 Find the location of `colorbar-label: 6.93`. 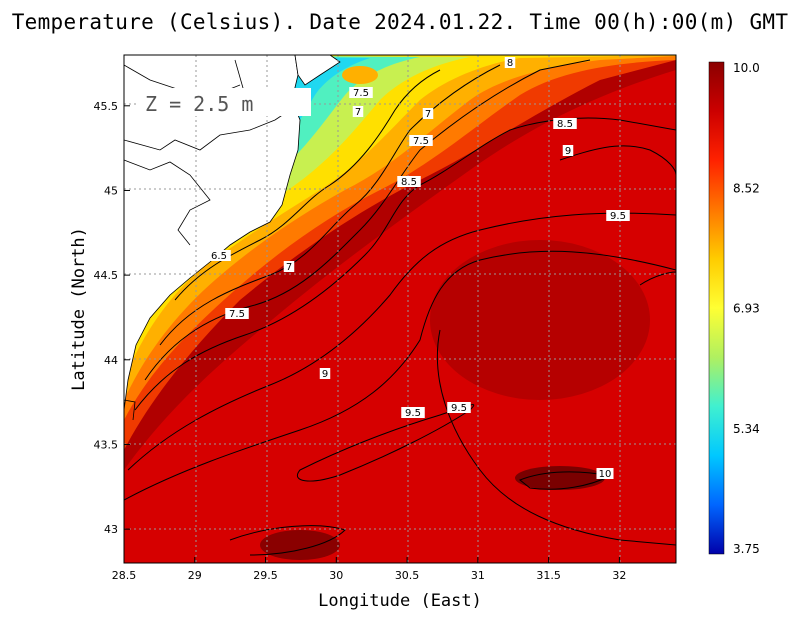

colorbar-label: 6.93 is located at coordinates (746, 309).